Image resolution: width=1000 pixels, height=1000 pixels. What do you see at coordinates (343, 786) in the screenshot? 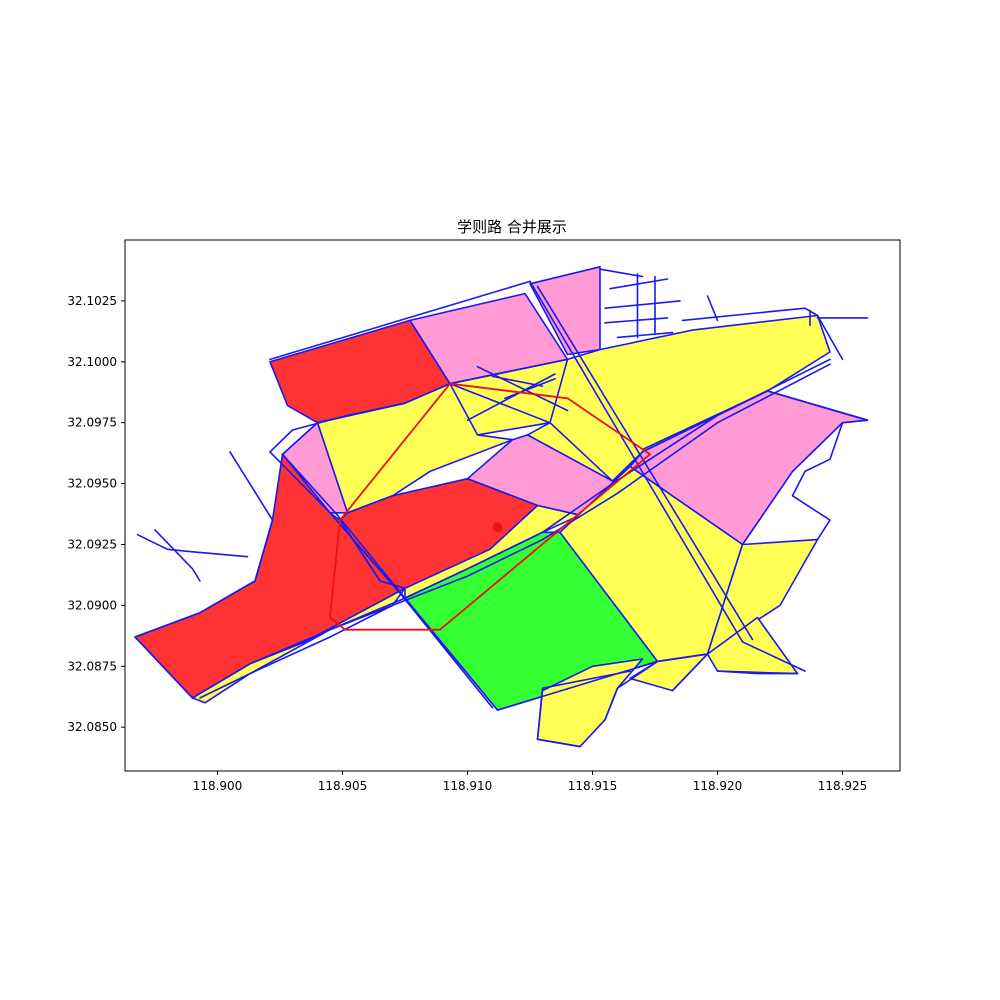
I see `x-tick-label: 118.905` at bounding box center [343, 786].